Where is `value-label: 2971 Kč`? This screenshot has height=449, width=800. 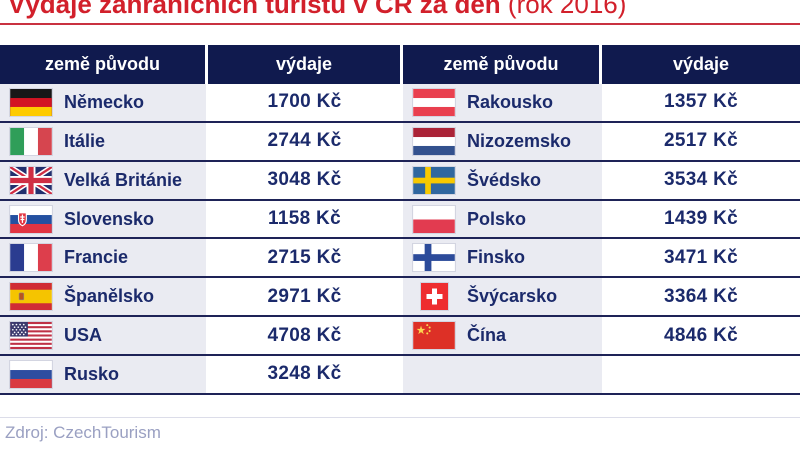 value-label: 2971 Kč is located at coordinates (304, 296).